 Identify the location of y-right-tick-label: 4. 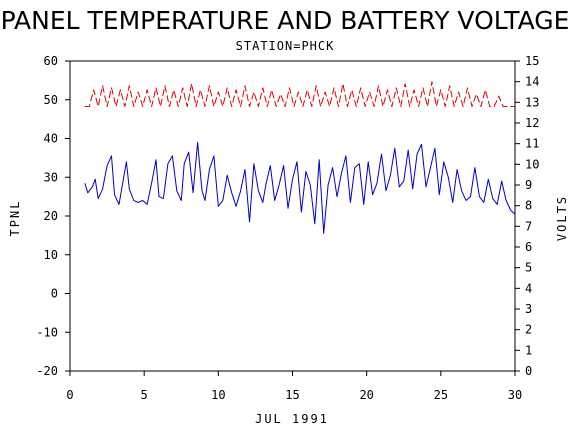
(528, 288).